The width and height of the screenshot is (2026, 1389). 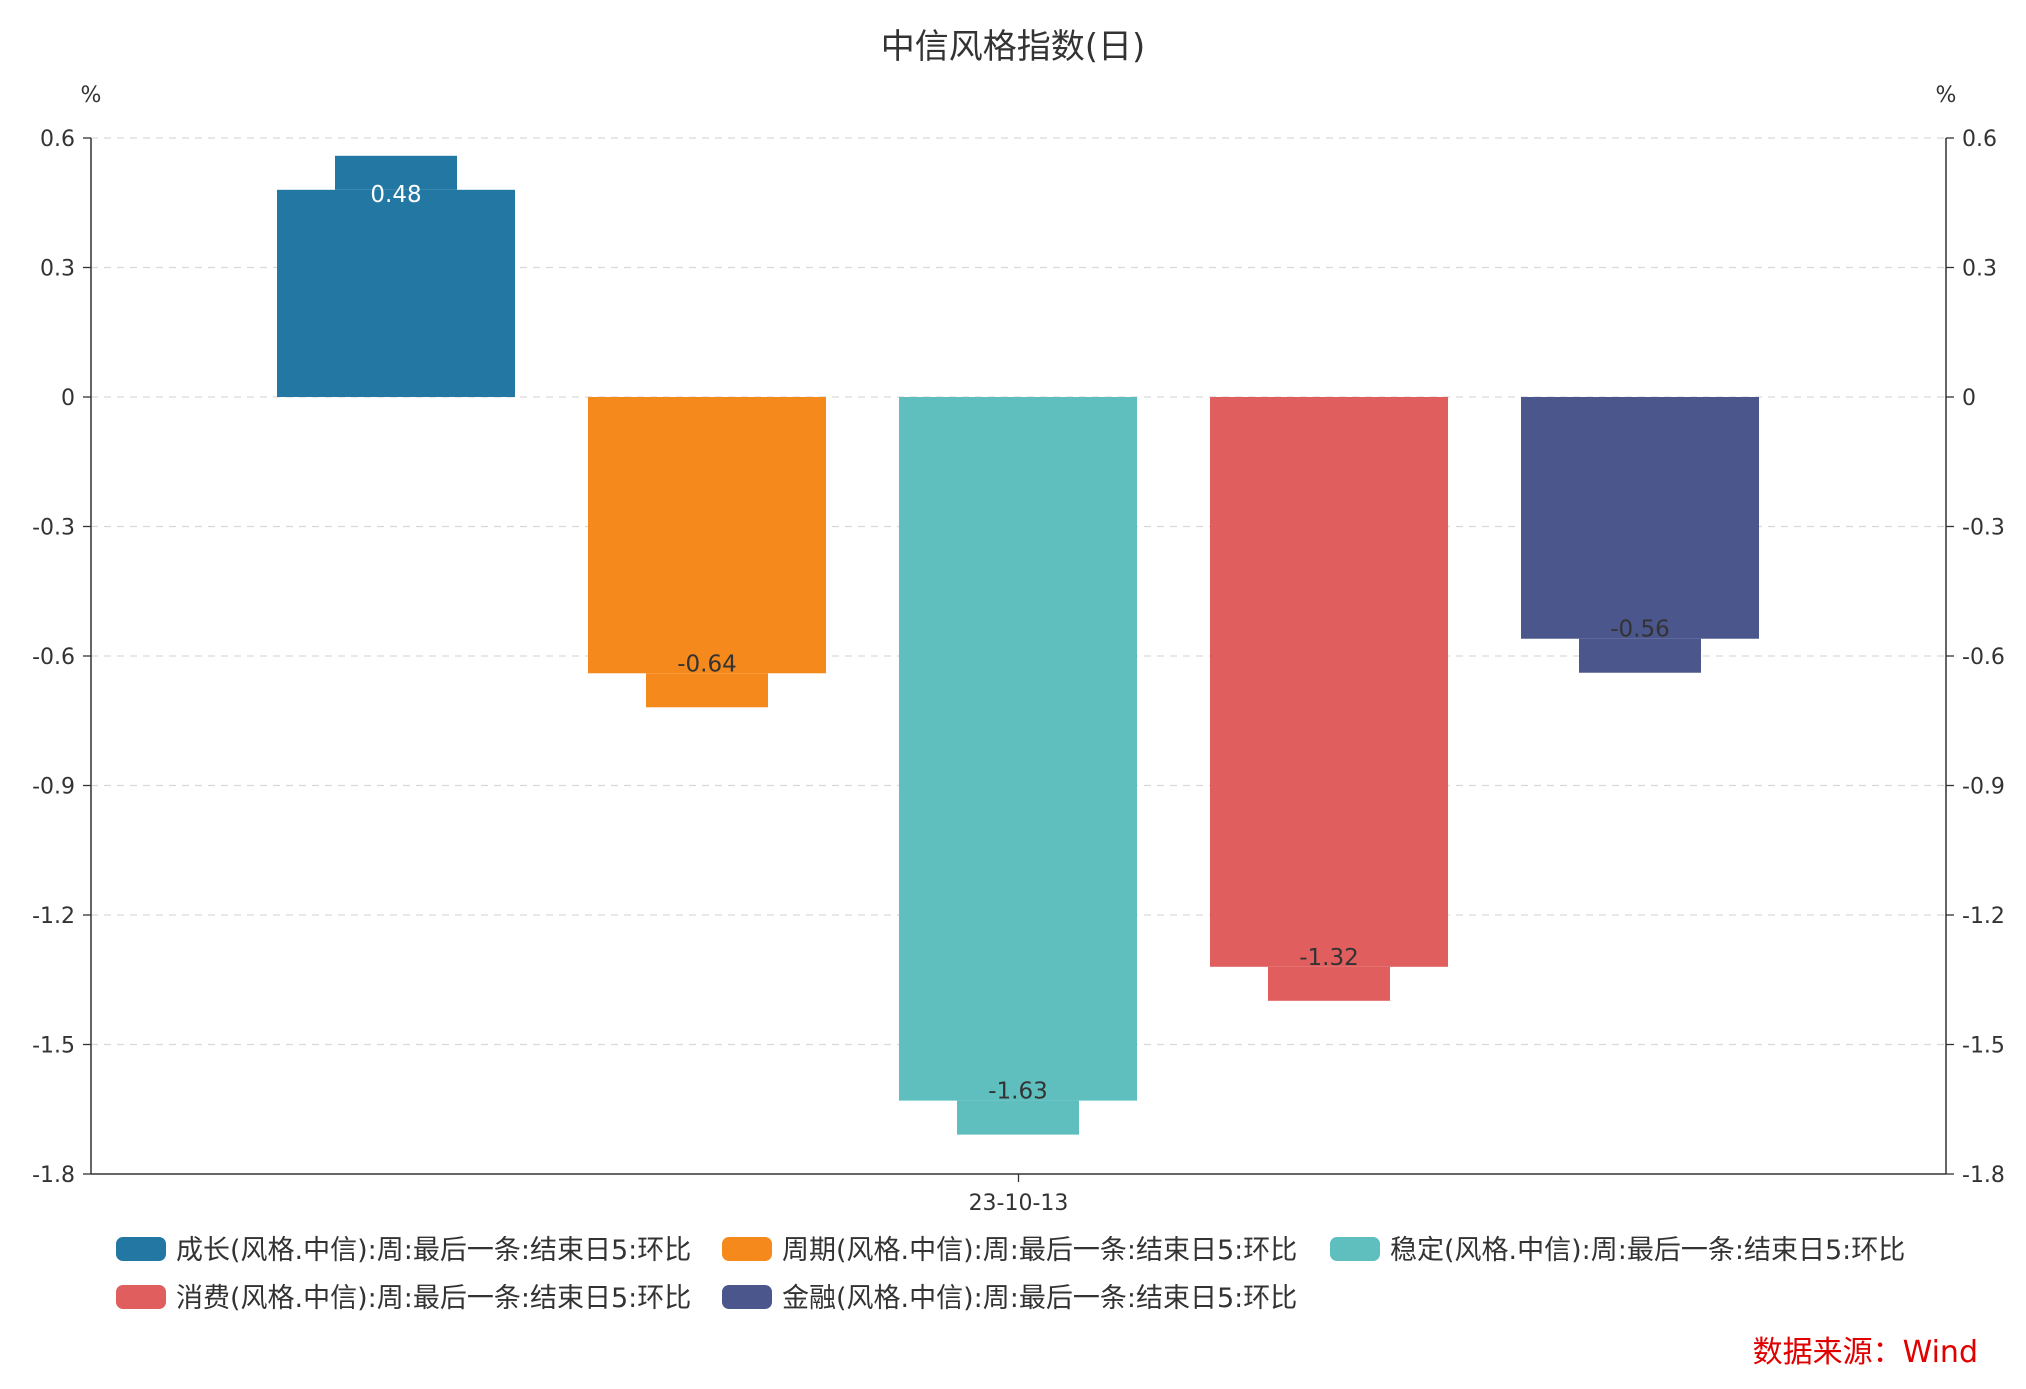 I want to click on legend-label: 成长(风格.中信):周:最后一条:结束日5:环比, so click(x=433, y=1250).